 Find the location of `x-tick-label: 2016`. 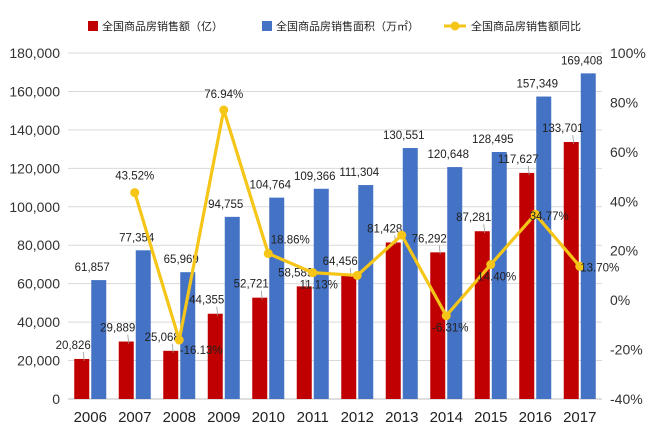

x-tick-label: 2016 is located at coordinates (535, 417).